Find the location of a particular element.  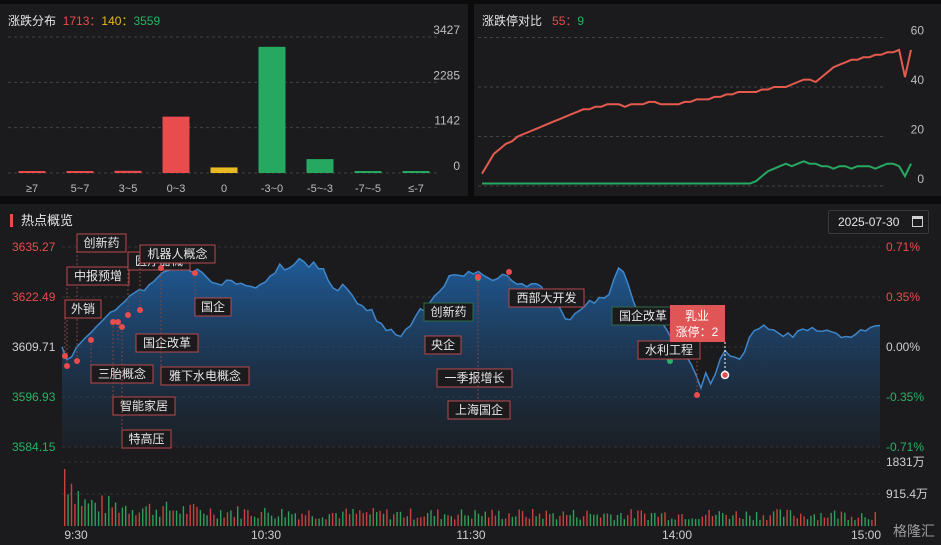

x-tick-label: 9:30 is located at coordinates (76, 535).